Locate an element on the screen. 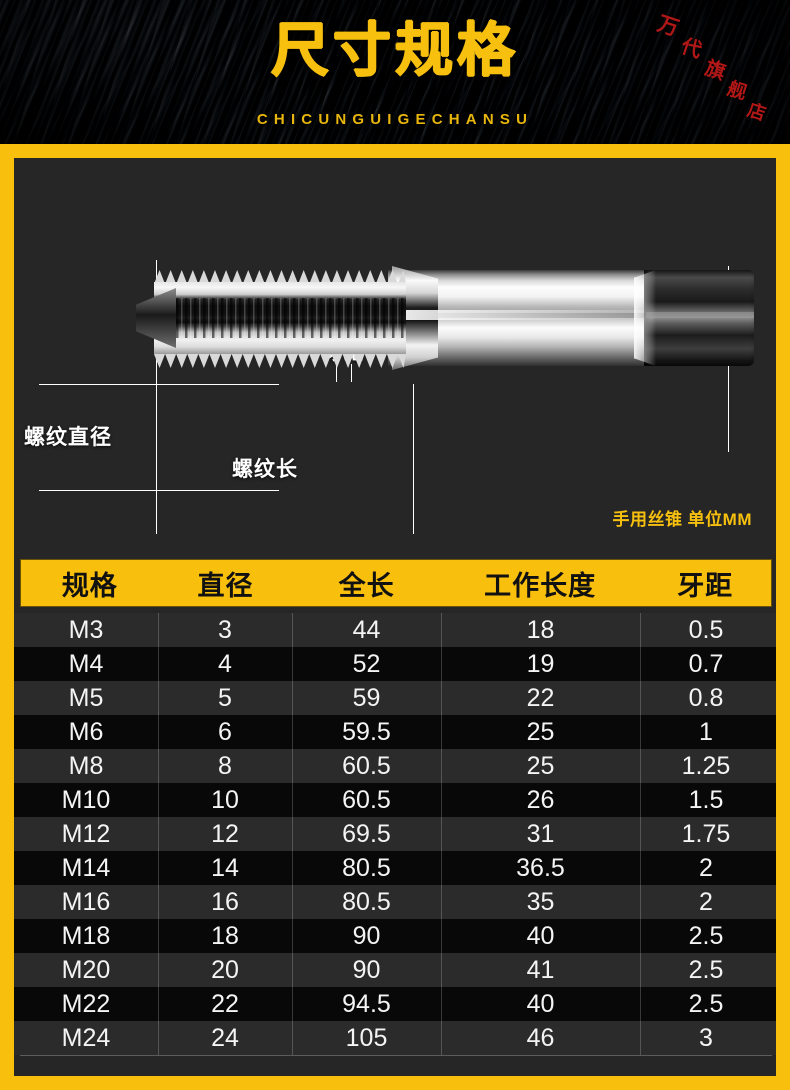  page-title-pinyin: CHICUNGUIGECHANSU is located at coordinates (395, 119).